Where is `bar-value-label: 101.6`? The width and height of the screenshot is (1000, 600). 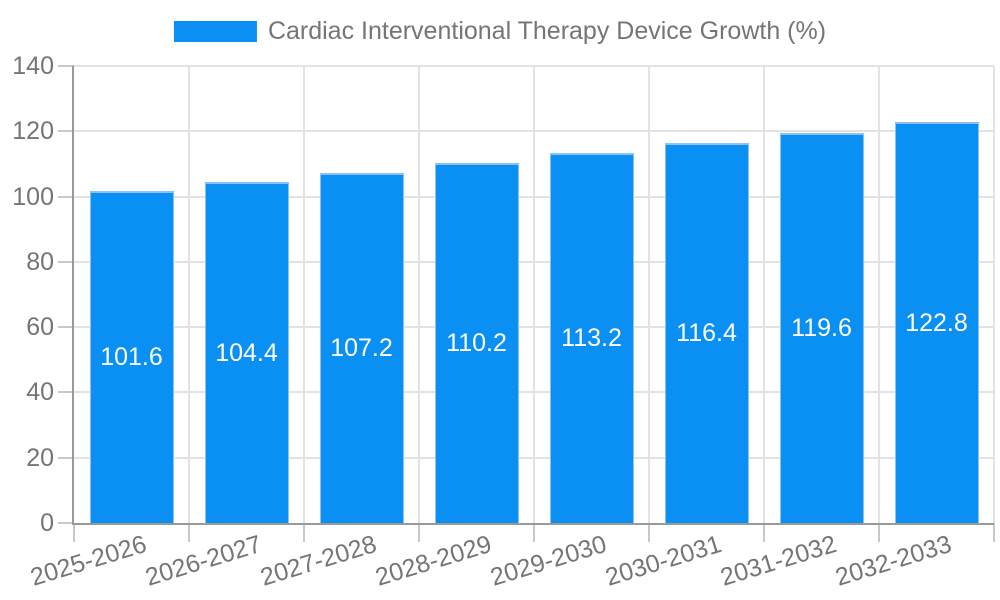
bar-value-label: 101.6 is located at coordinates (131, 357).